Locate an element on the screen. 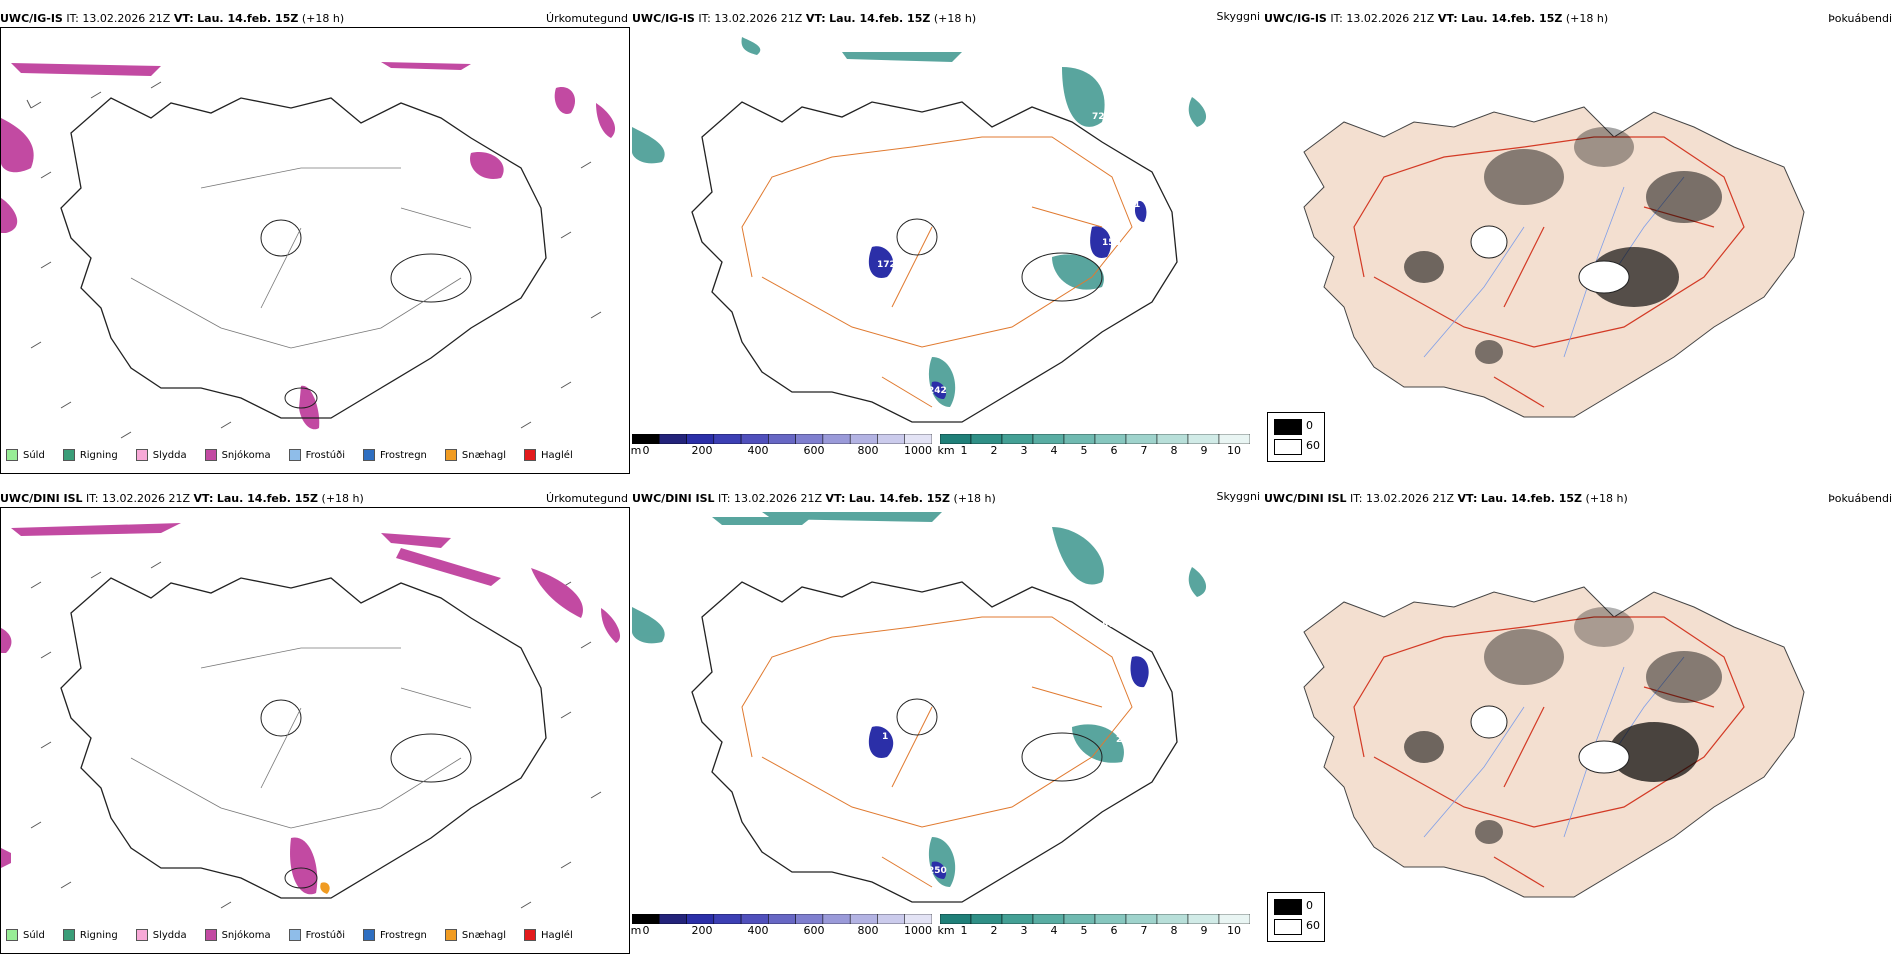 The width and height of the screenshot is (1900, 957). tick-label: 0 is located at coordinates (646, 450).